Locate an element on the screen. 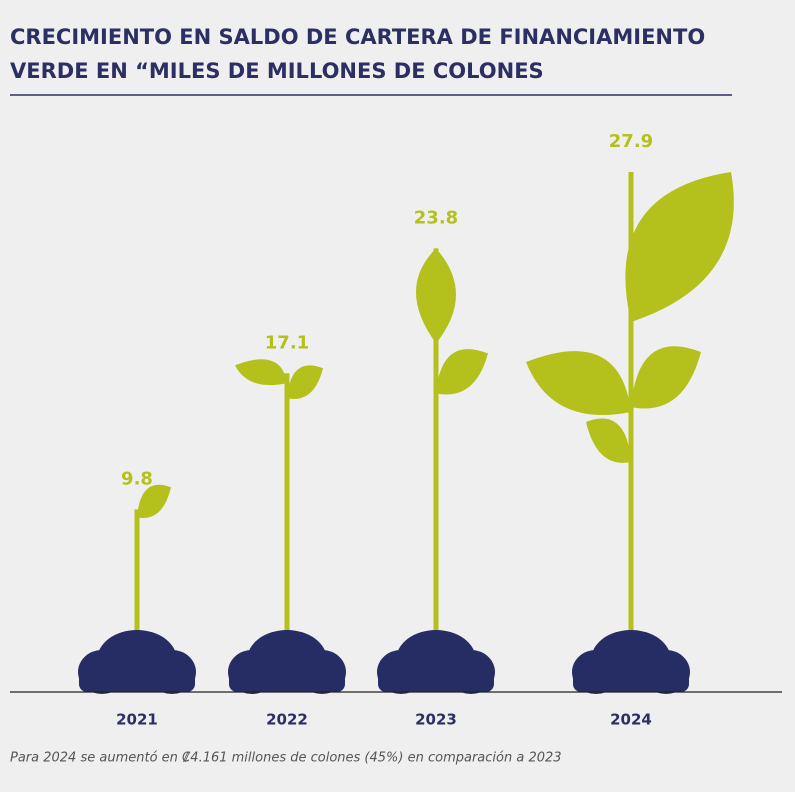 Image resolution: width=795 pixels, height=792 pixels. chart-title-line: VERDE EN “MILES DE MILLONES DE COLONES is located at coordinates (277, 71).